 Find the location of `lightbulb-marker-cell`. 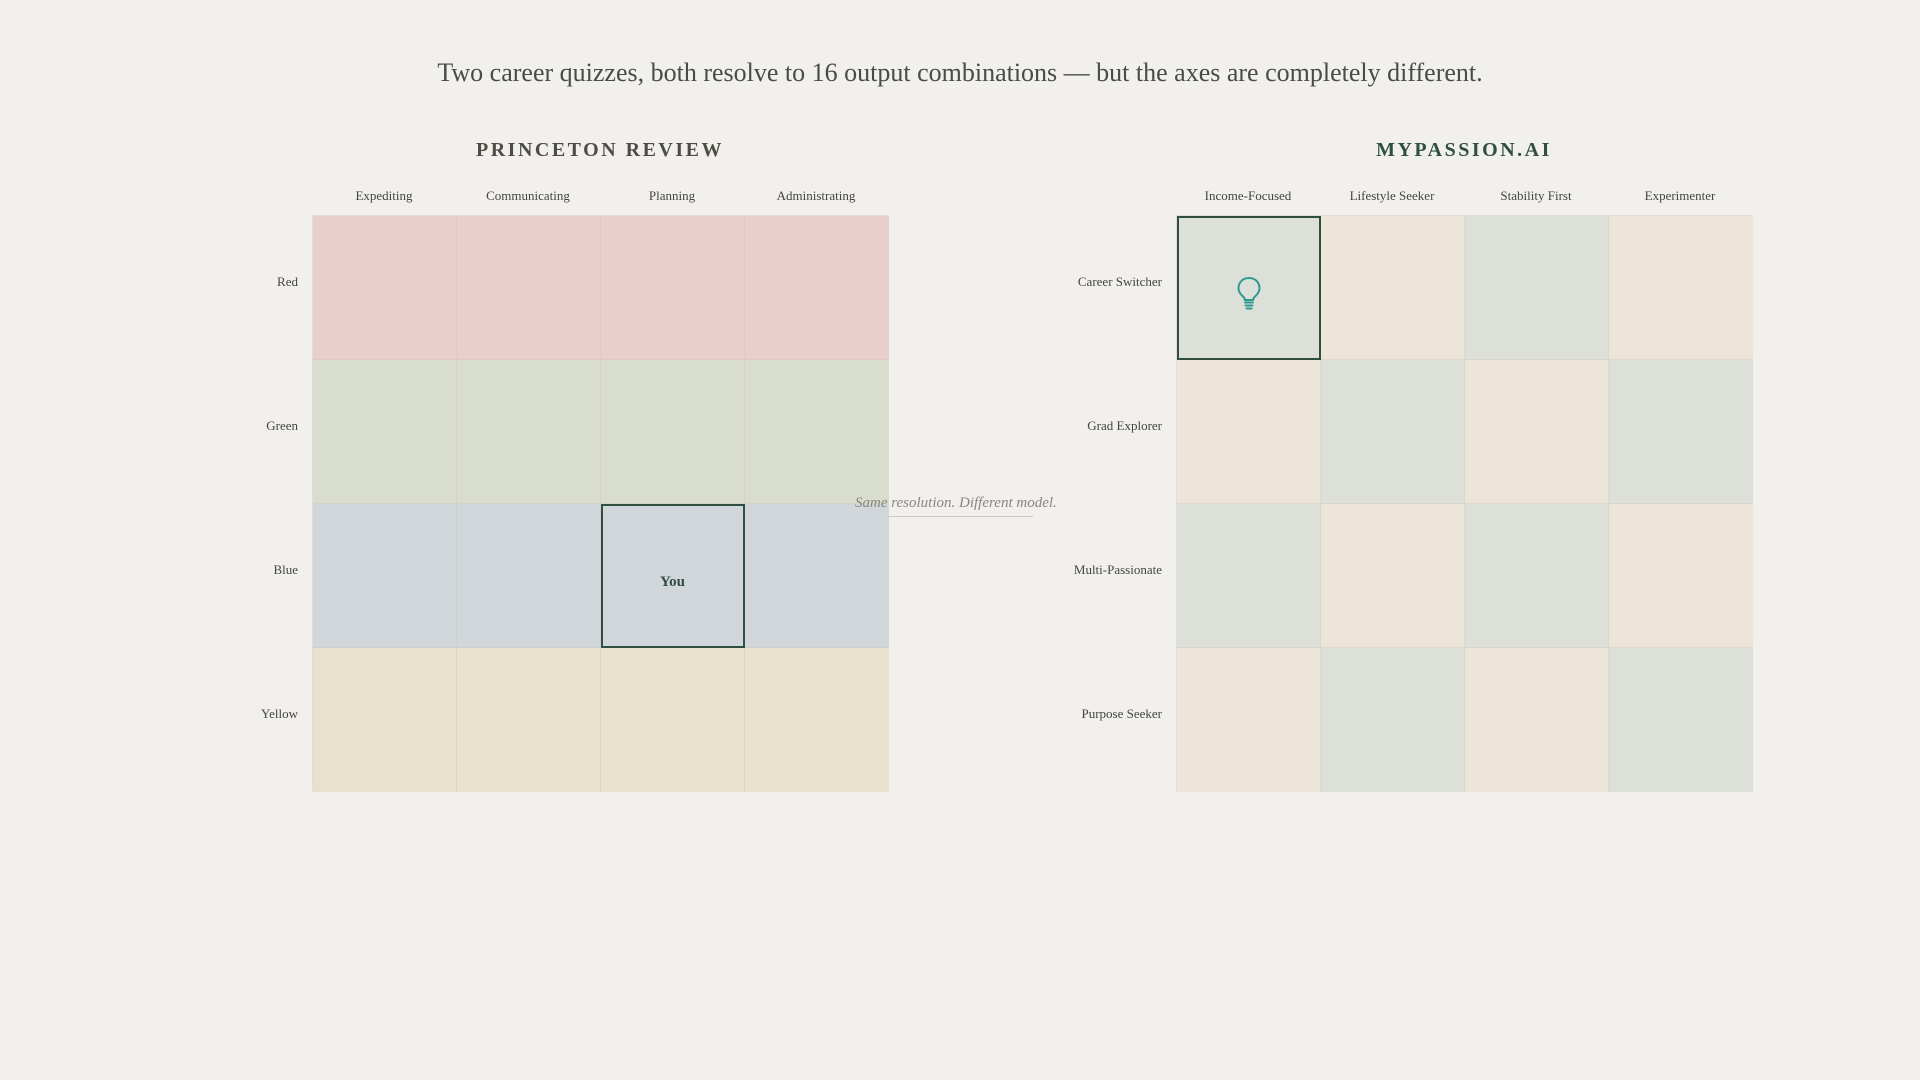

lightbulb-marker-cell is located at coordinates (1249, 288).